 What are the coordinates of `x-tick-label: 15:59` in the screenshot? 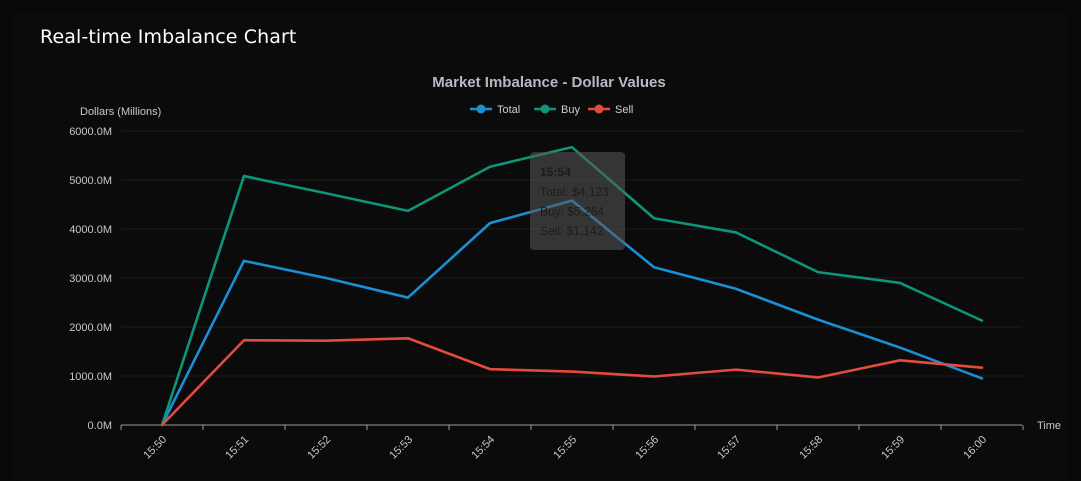 It's located at (893, 448).